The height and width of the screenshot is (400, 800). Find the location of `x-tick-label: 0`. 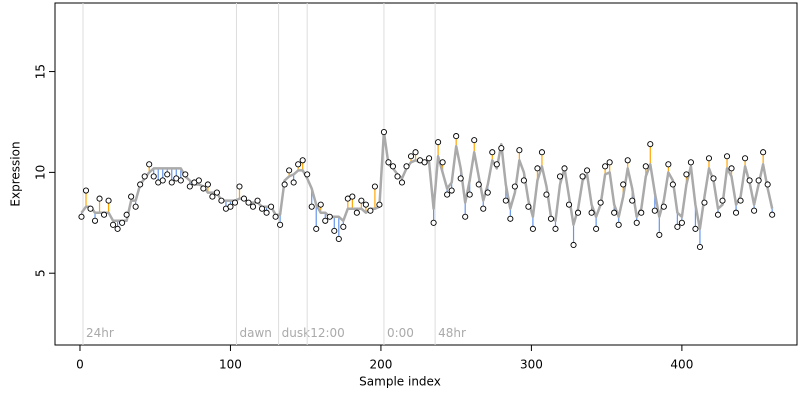

x-tick-label: 0 is located at coordinates (80, 365).